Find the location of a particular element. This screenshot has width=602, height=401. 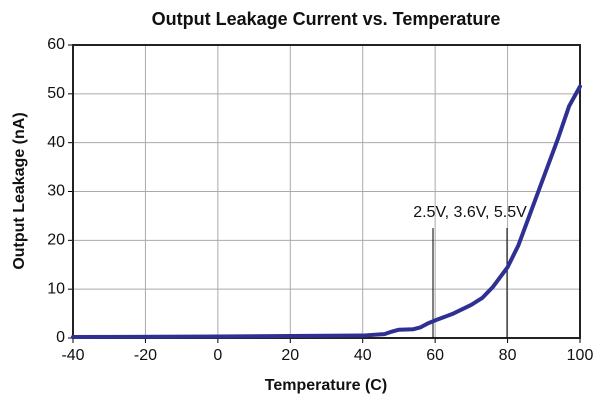

y-tick-label: 50 is located at coordinates (56, 93).